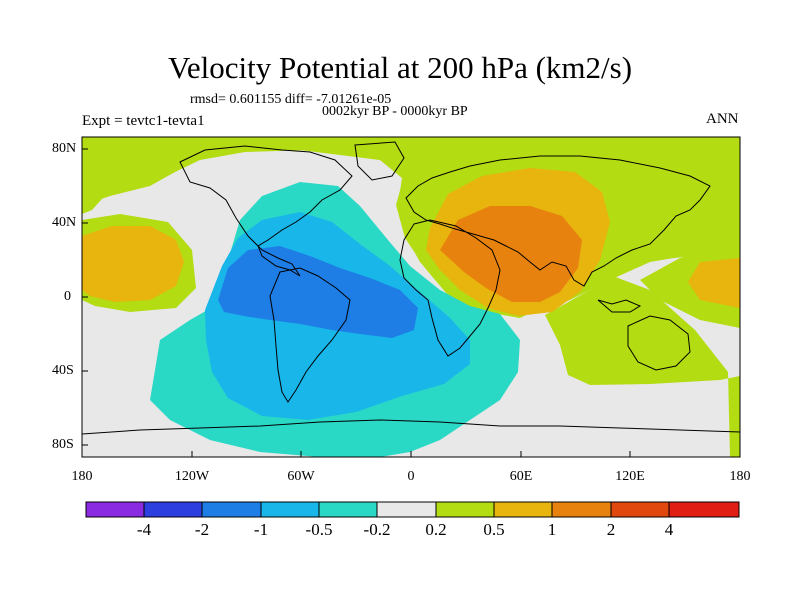 The width and height of the screenshot is (800, 600). I want to click on x-tick-label: 60E, so click(521, 476).